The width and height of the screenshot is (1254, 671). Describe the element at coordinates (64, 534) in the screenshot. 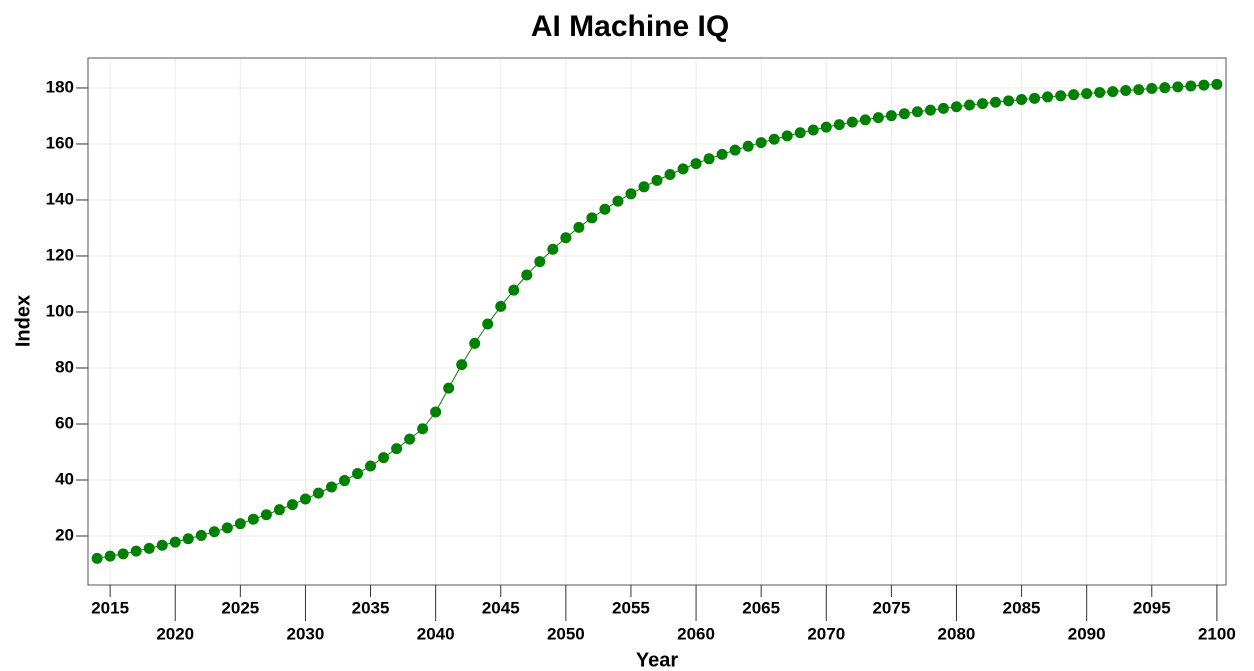

I see `y-tick-label: 20` at that location.